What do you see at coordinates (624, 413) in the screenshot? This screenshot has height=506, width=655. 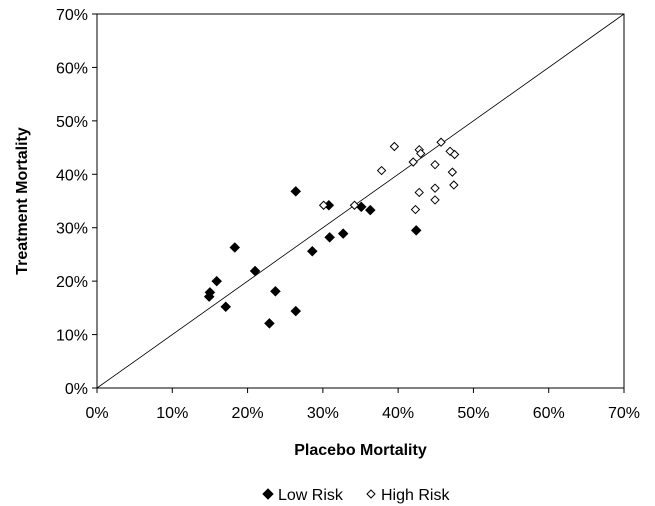 I see `x-tick-label: 70%` at bounding box center [624, 413].